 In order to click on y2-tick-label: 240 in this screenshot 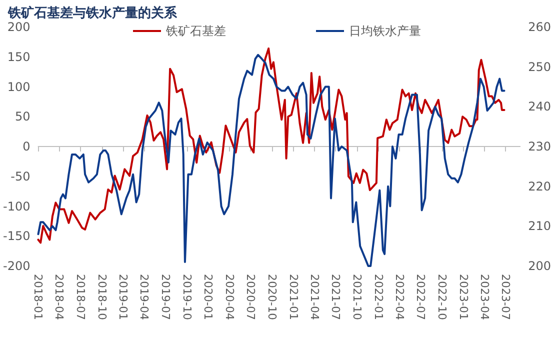, I will do `click(539, 107)`.